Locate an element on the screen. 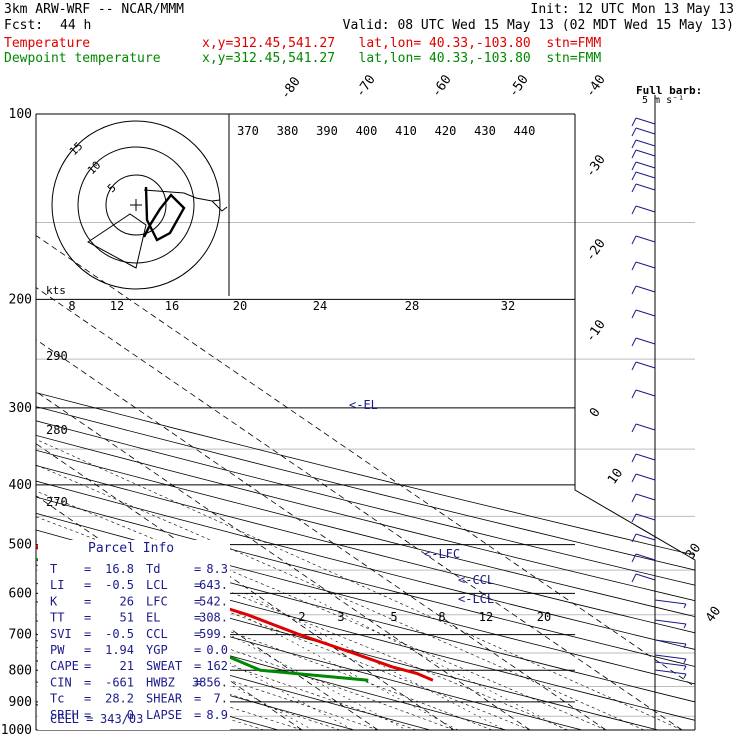 The image size is (740, 740). forecast-label: Fcst: is located at coordinates (24, 25).